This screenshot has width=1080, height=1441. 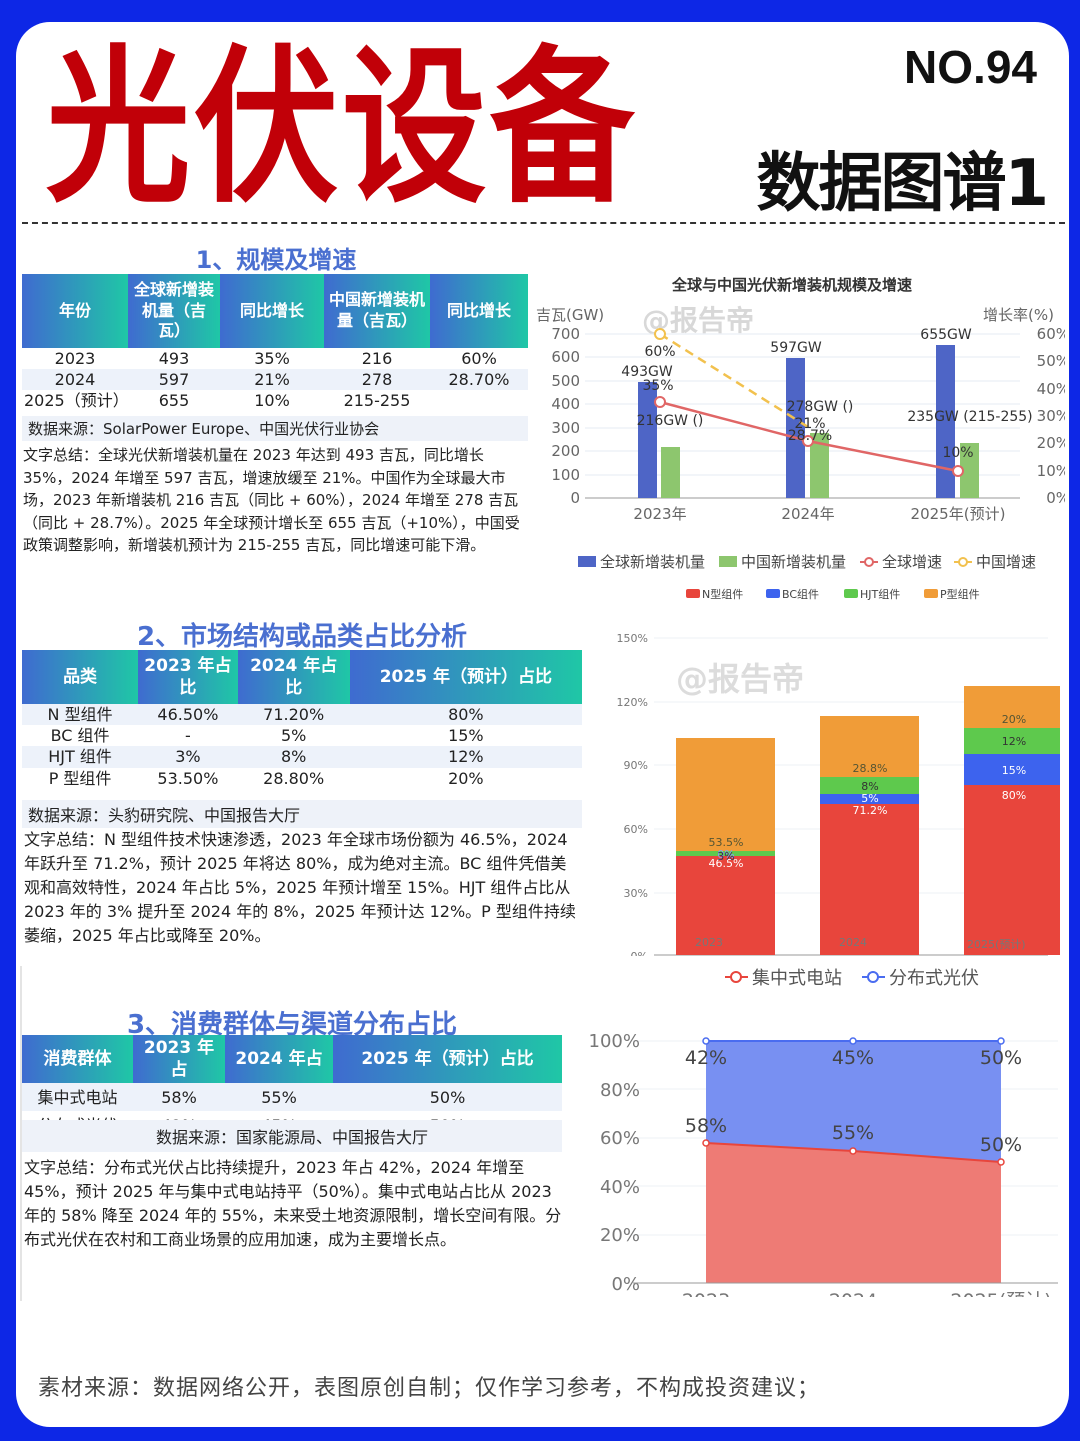 I want to click on svg-text: N型组件, so click(x=722, y=594).